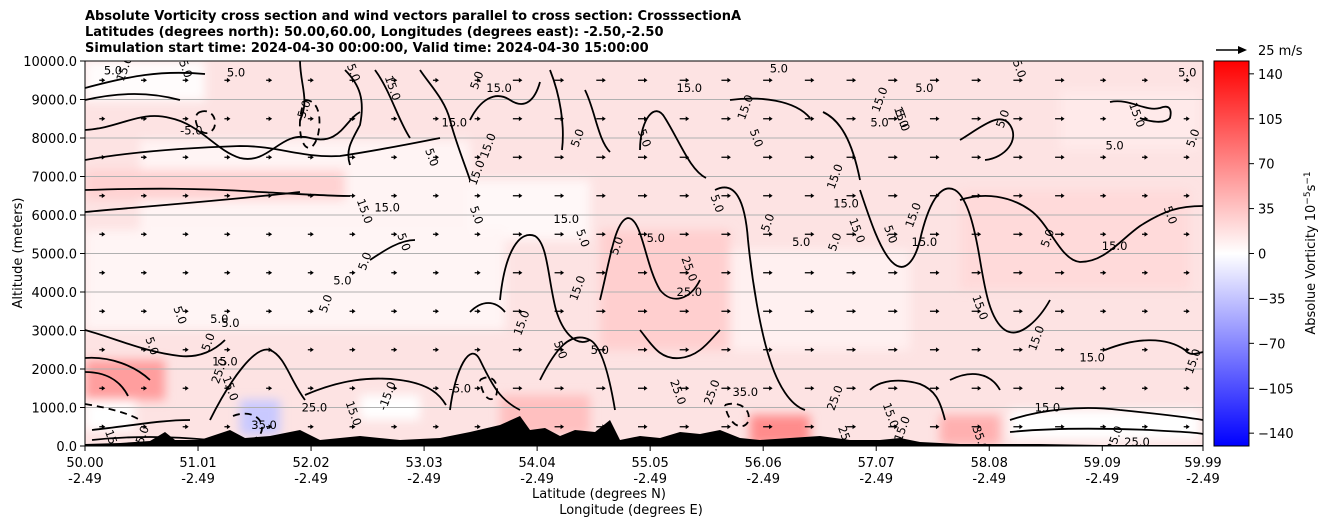  Describe the element at coordinates (66, 447) in the screenshot. I see `y-tick-label: 0.0` at that location.